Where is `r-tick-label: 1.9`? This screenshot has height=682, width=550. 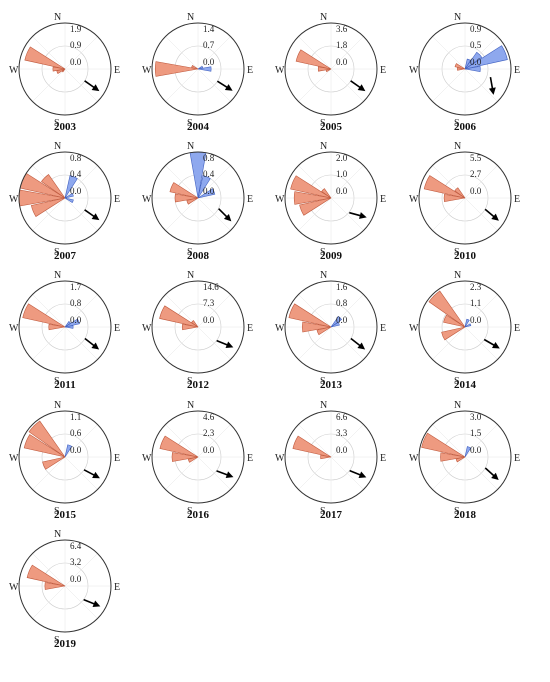
r-tick-label: 1.9 is located at coordinates (76, 29).